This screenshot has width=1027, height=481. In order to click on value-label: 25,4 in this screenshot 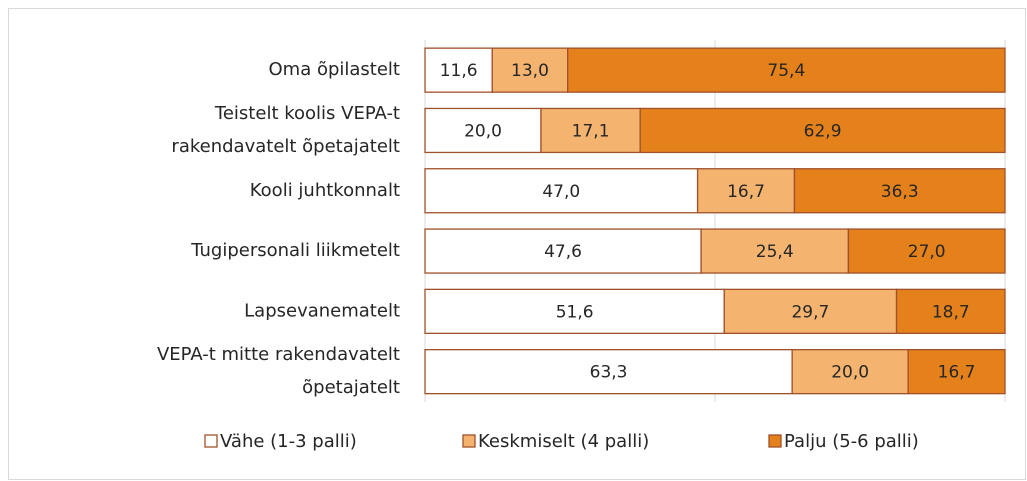, I will do `click(775, 252)`.